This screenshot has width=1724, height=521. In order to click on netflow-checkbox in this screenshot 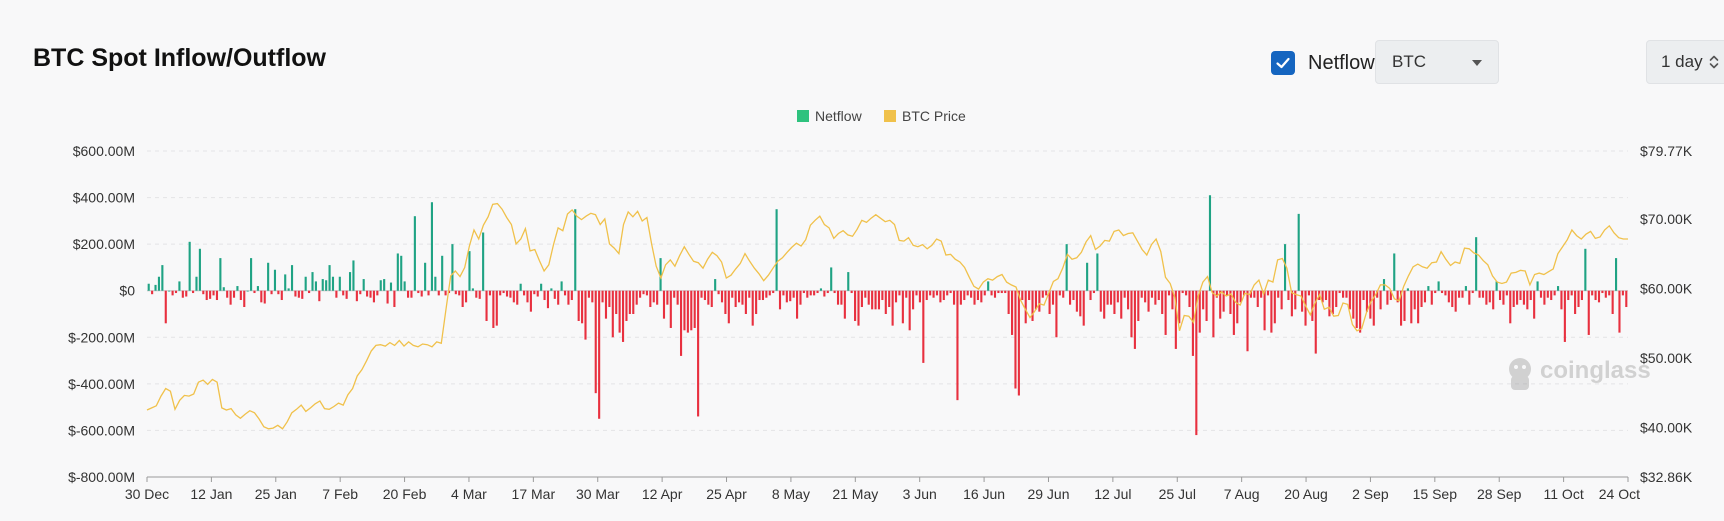, I will do `click(1283, 63)`.